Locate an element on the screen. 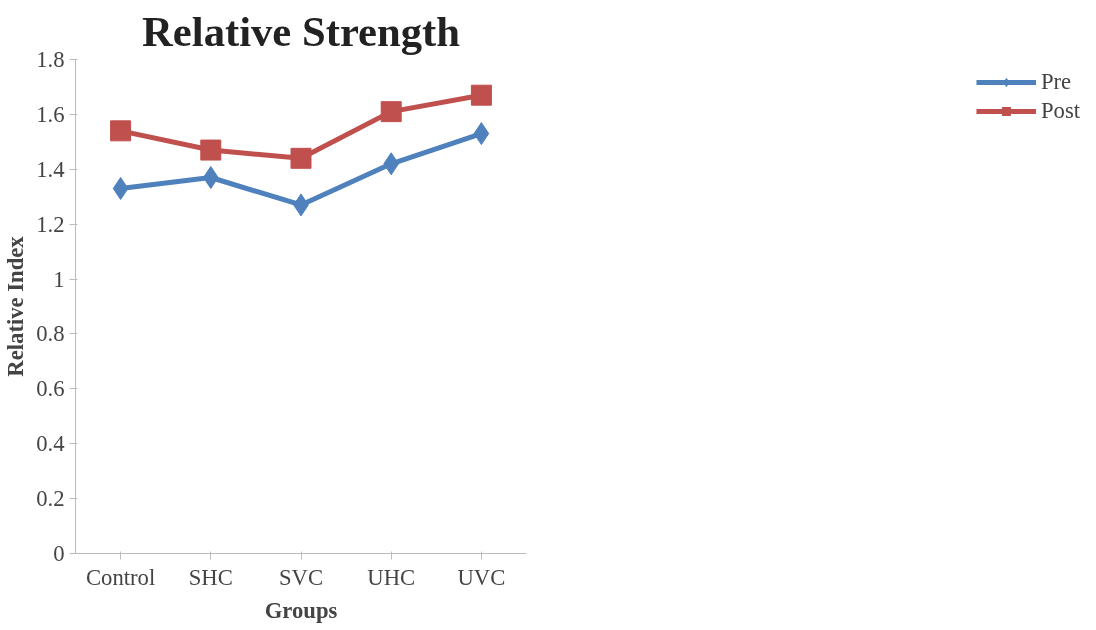 This screenshot has height=630, width=1096. y-axis-title: Relative Index is located at coordinates (16, 306).